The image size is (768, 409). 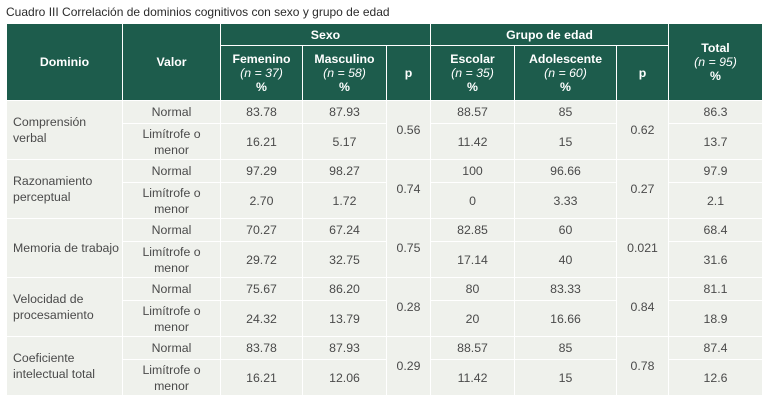 I want to click on cell-masculino: 98.27, so click(x=344, y=171).